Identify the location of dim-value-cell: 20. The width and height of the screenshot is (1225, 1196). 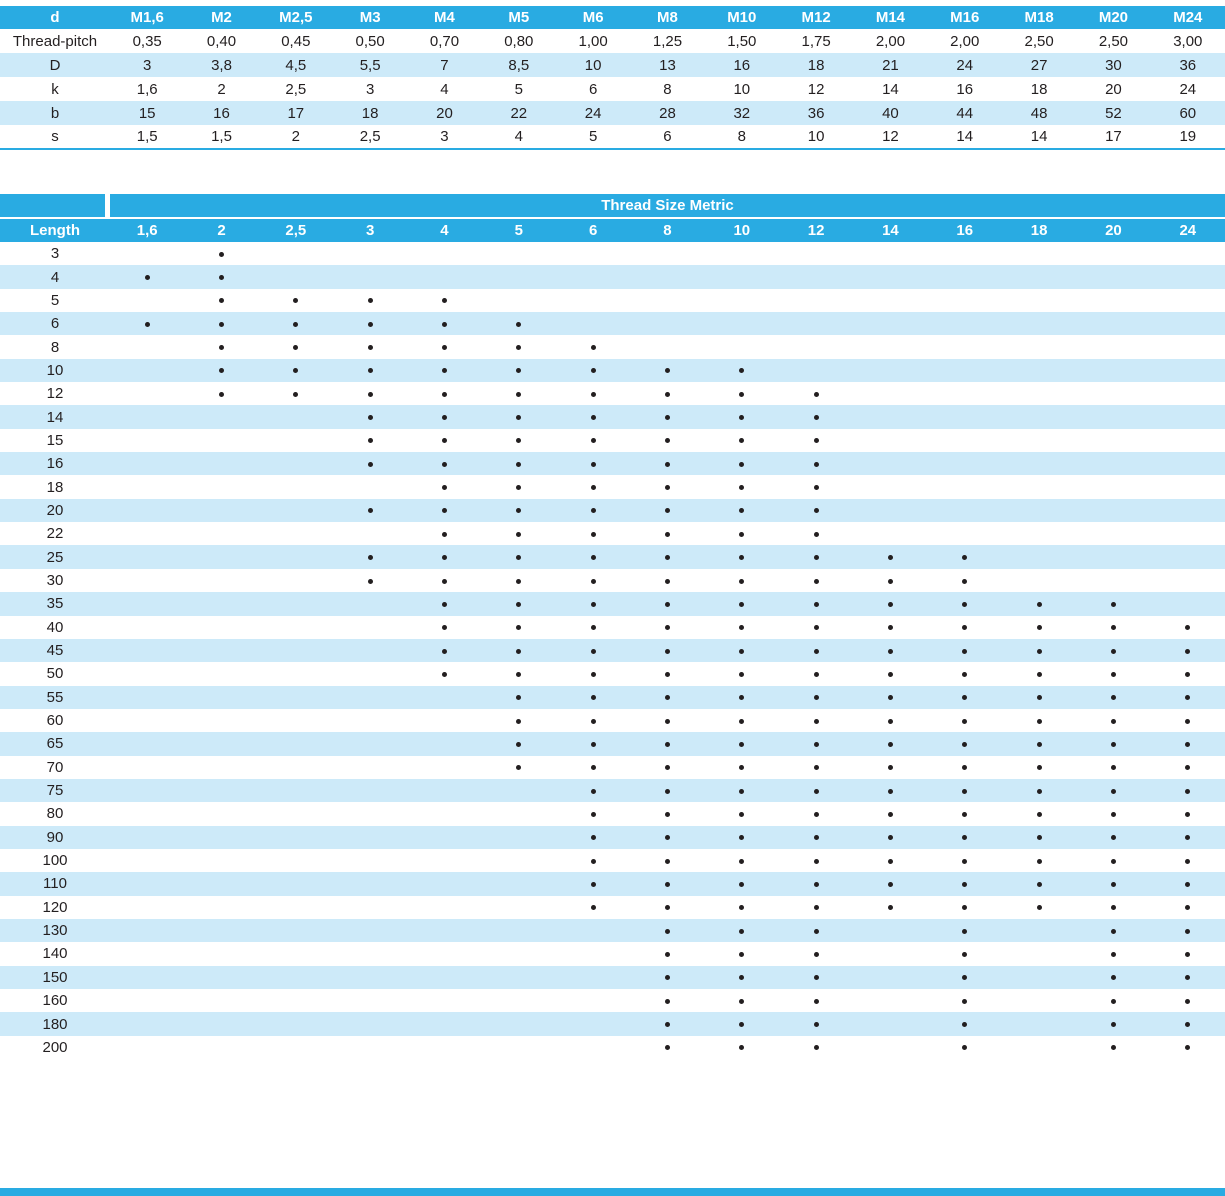
(1113, 89).